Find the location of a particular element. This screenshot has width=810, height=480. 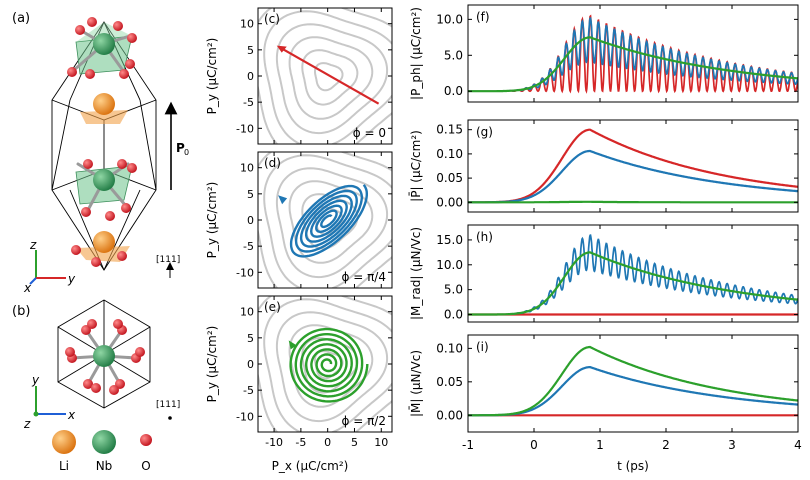

phase-panel-0: 10 5 0 -5 -10 (c) ϕ = 0 P_y (μC/cm²) is located at coordinates (299, 76).